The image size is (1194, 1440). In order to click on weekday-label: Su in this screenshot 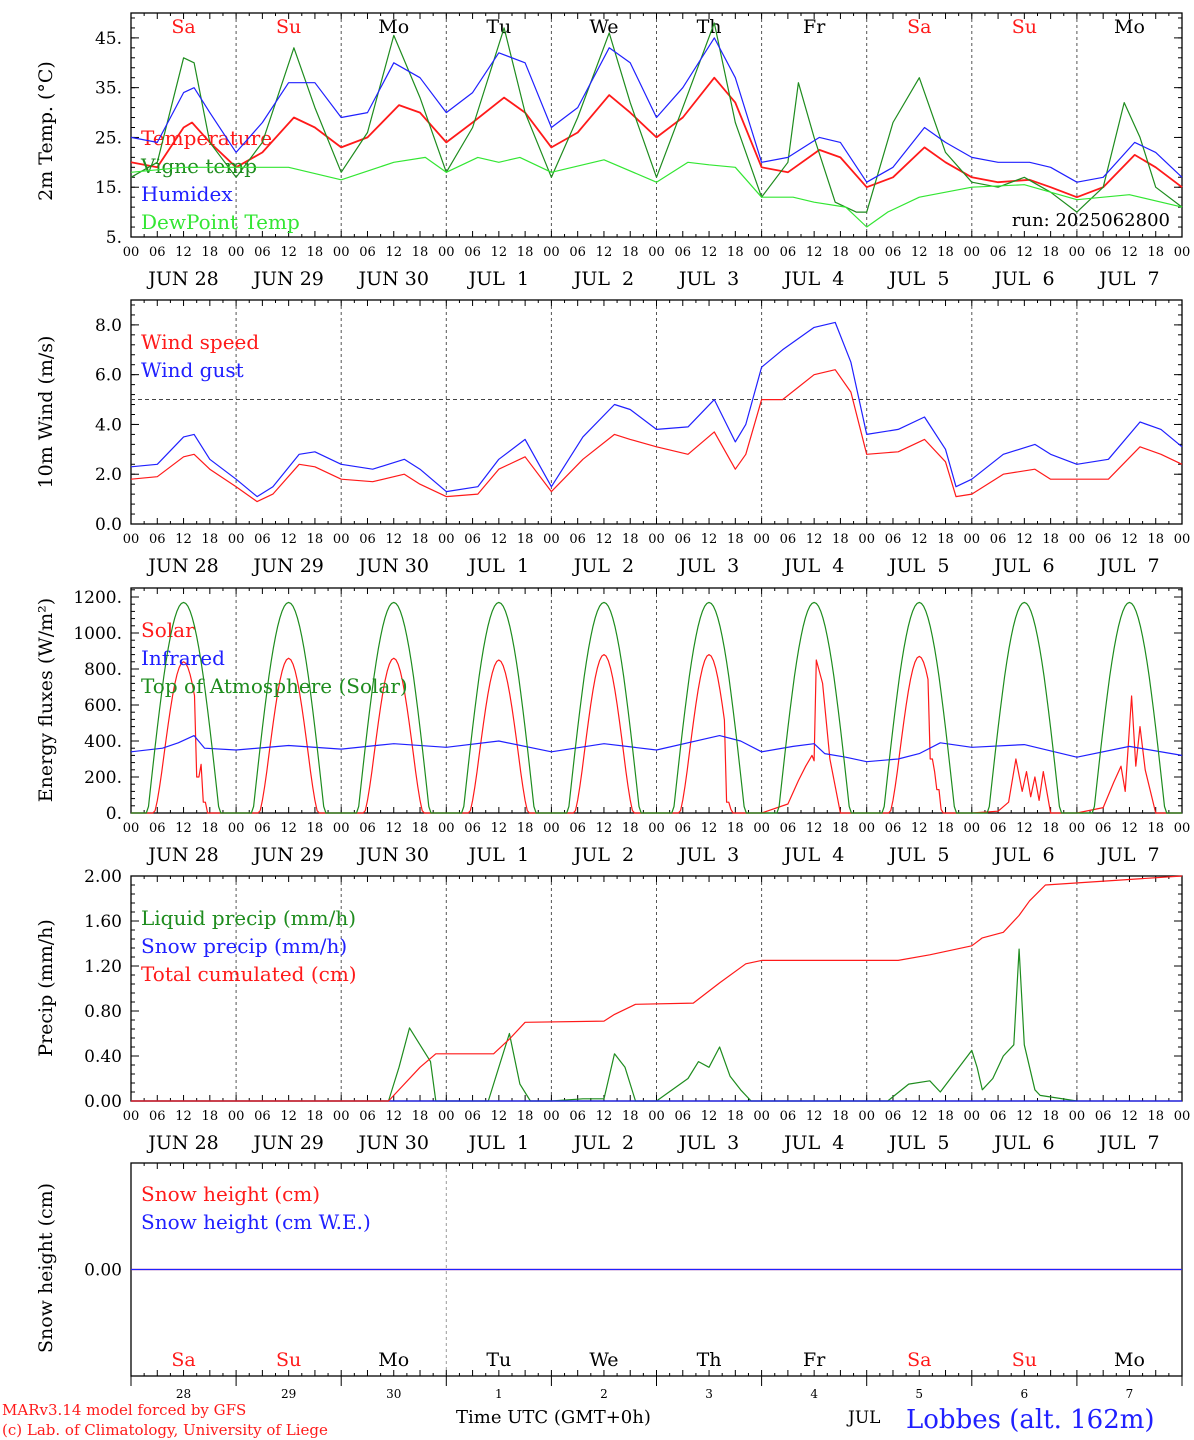, I will do `click(1024, 1360)`.